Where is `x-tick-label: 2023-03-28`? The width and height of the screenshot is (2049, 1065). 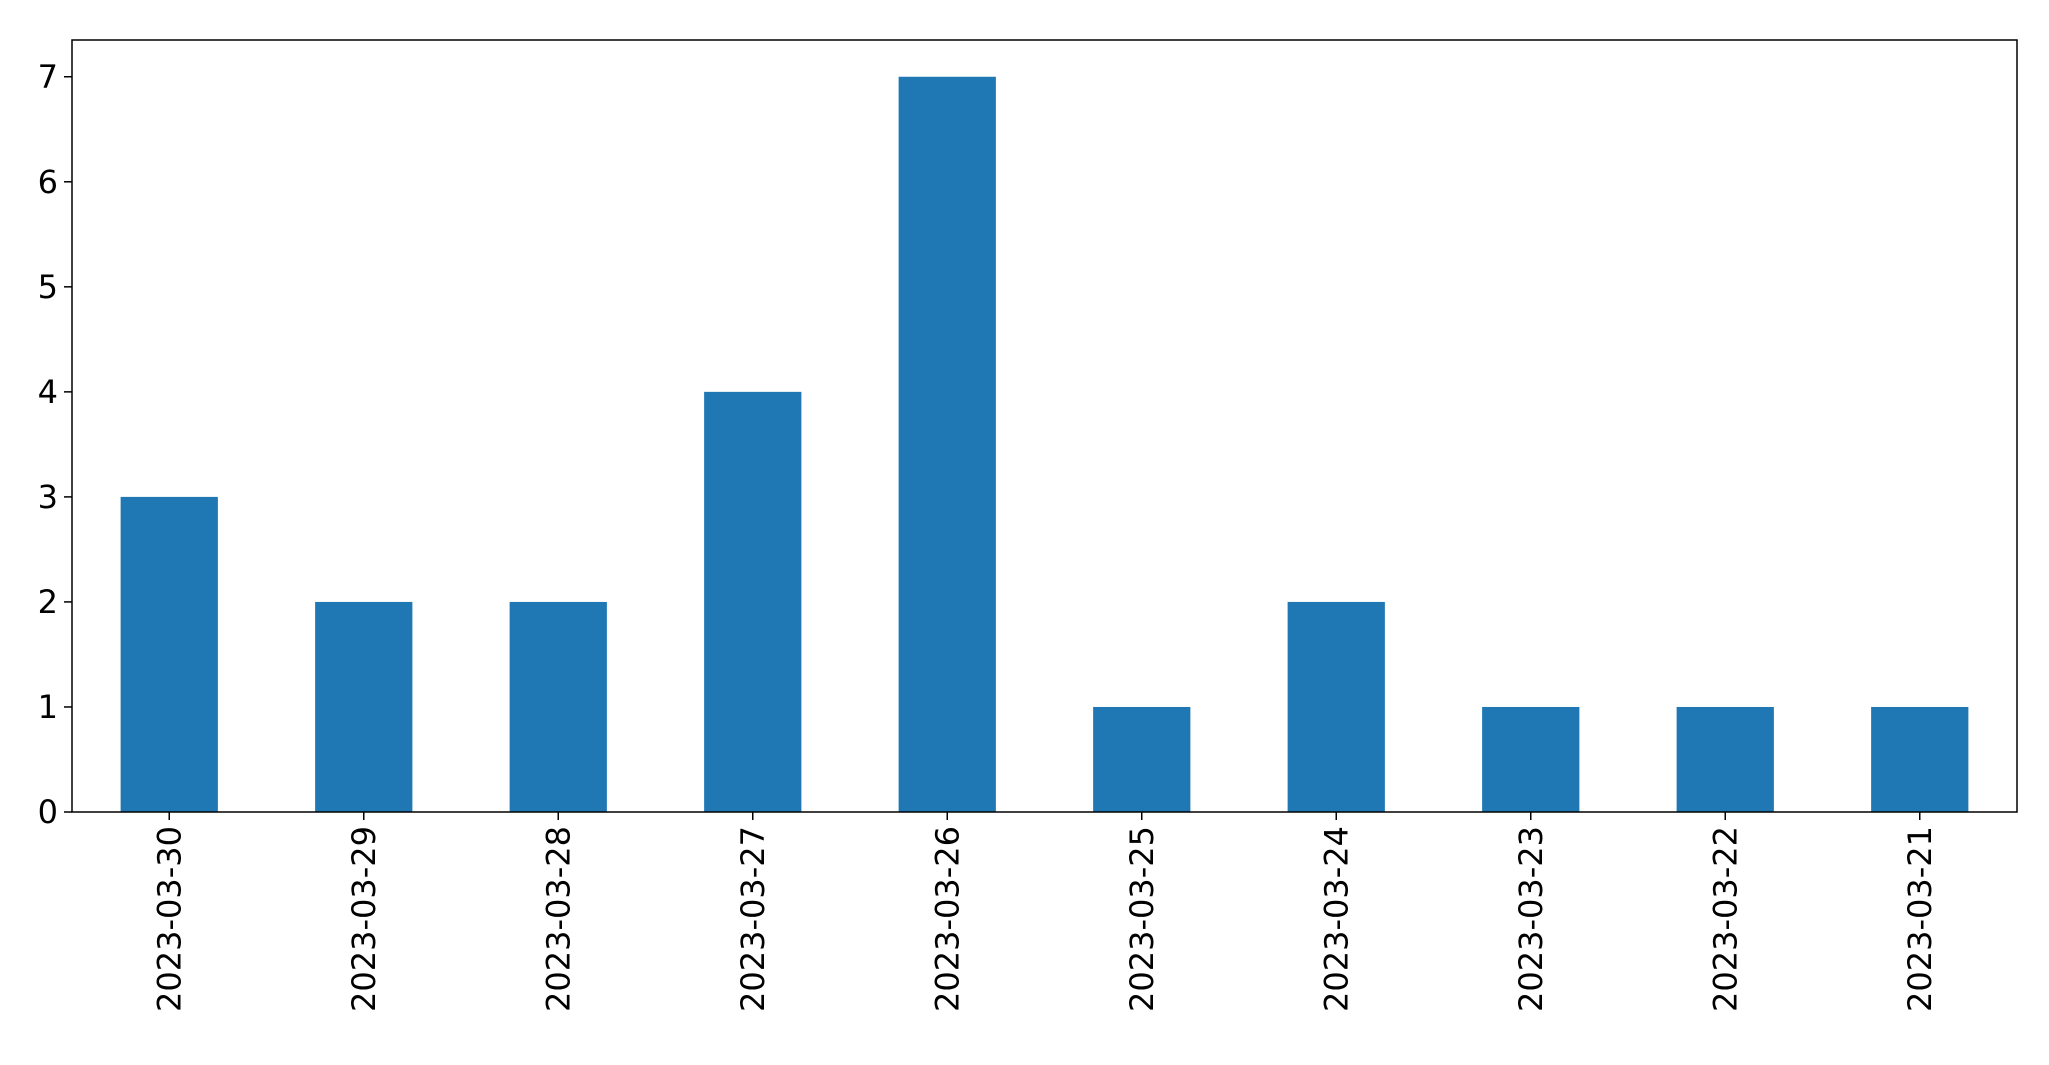 x-tick-label: 2023-03-28 is located at coordinates (558, 919).